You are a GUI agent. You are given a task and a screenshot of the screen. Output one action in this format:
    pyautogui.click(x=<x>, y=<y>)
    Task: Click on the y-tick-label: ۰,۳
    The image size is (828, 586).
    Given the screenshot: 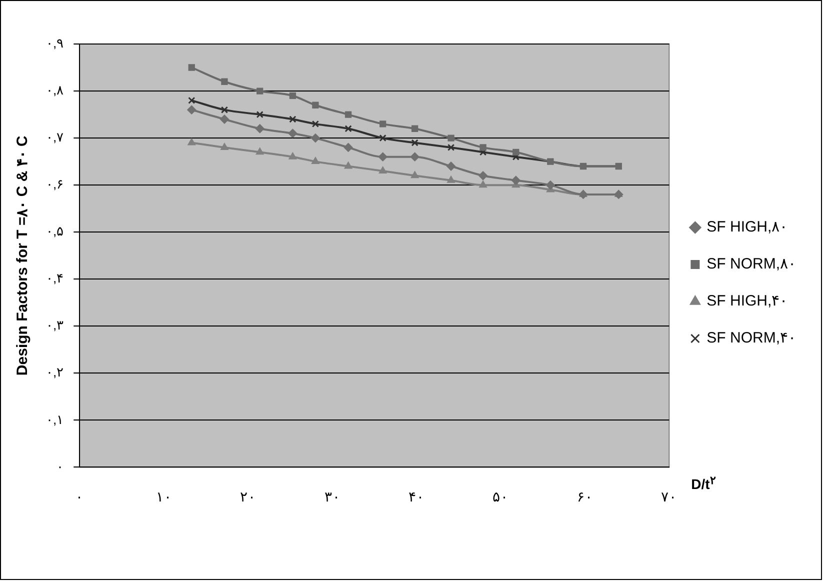 What is the action you would take?
    pyautogui.click(x=55, y=325)
    